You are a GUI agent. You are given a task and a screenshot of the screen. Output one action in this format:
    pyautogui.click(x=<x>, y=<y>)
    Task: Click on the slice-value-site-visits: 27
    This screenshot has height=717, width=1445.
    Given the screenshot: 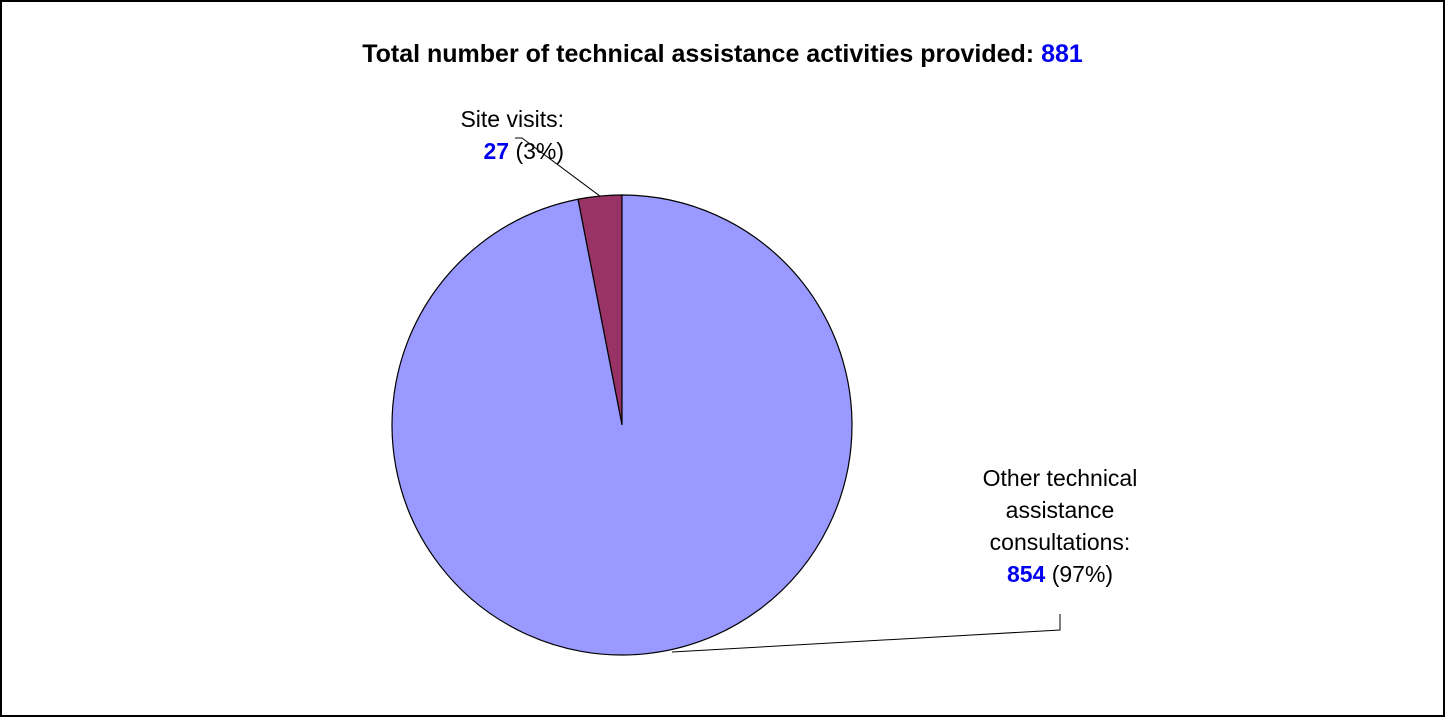 What is the action you would take?
    pyautogui.click(x=496, y=151)
    